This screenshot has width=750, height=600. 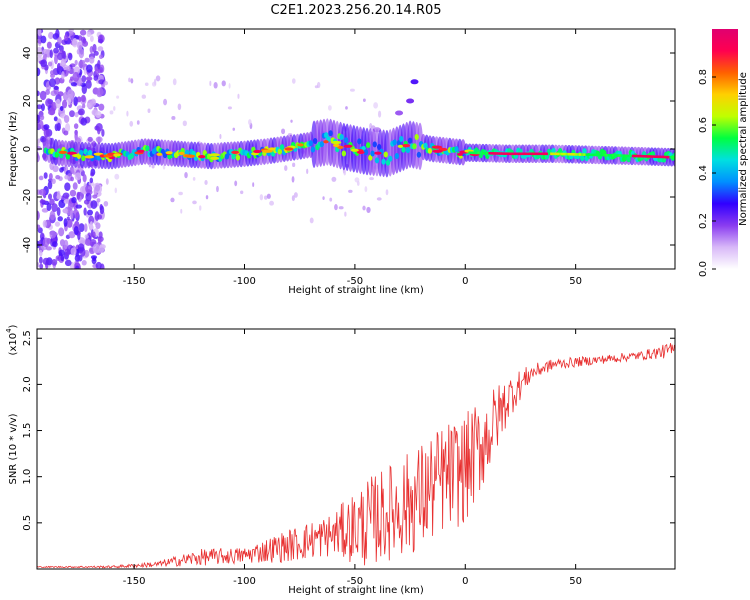 I want to click on snr-x-label: Height of straight line (km), so click(x=356, y=590).